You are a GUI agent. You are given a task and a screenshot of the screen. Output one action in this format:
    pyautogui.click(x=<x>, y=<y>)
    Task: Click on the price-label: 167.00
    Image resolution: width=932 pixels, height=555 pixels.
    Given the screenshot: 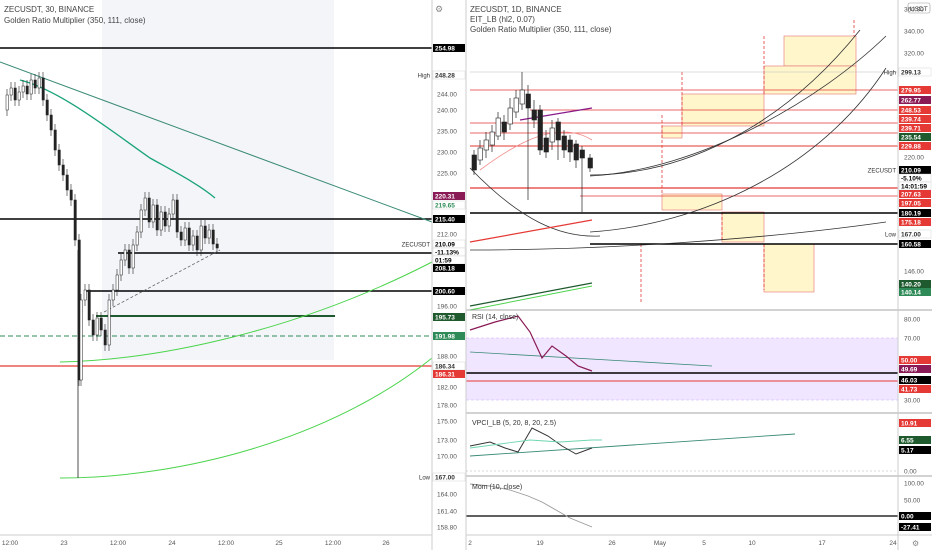 What is the action you would take?
    pyautogui.click(x=911, y=235)
    